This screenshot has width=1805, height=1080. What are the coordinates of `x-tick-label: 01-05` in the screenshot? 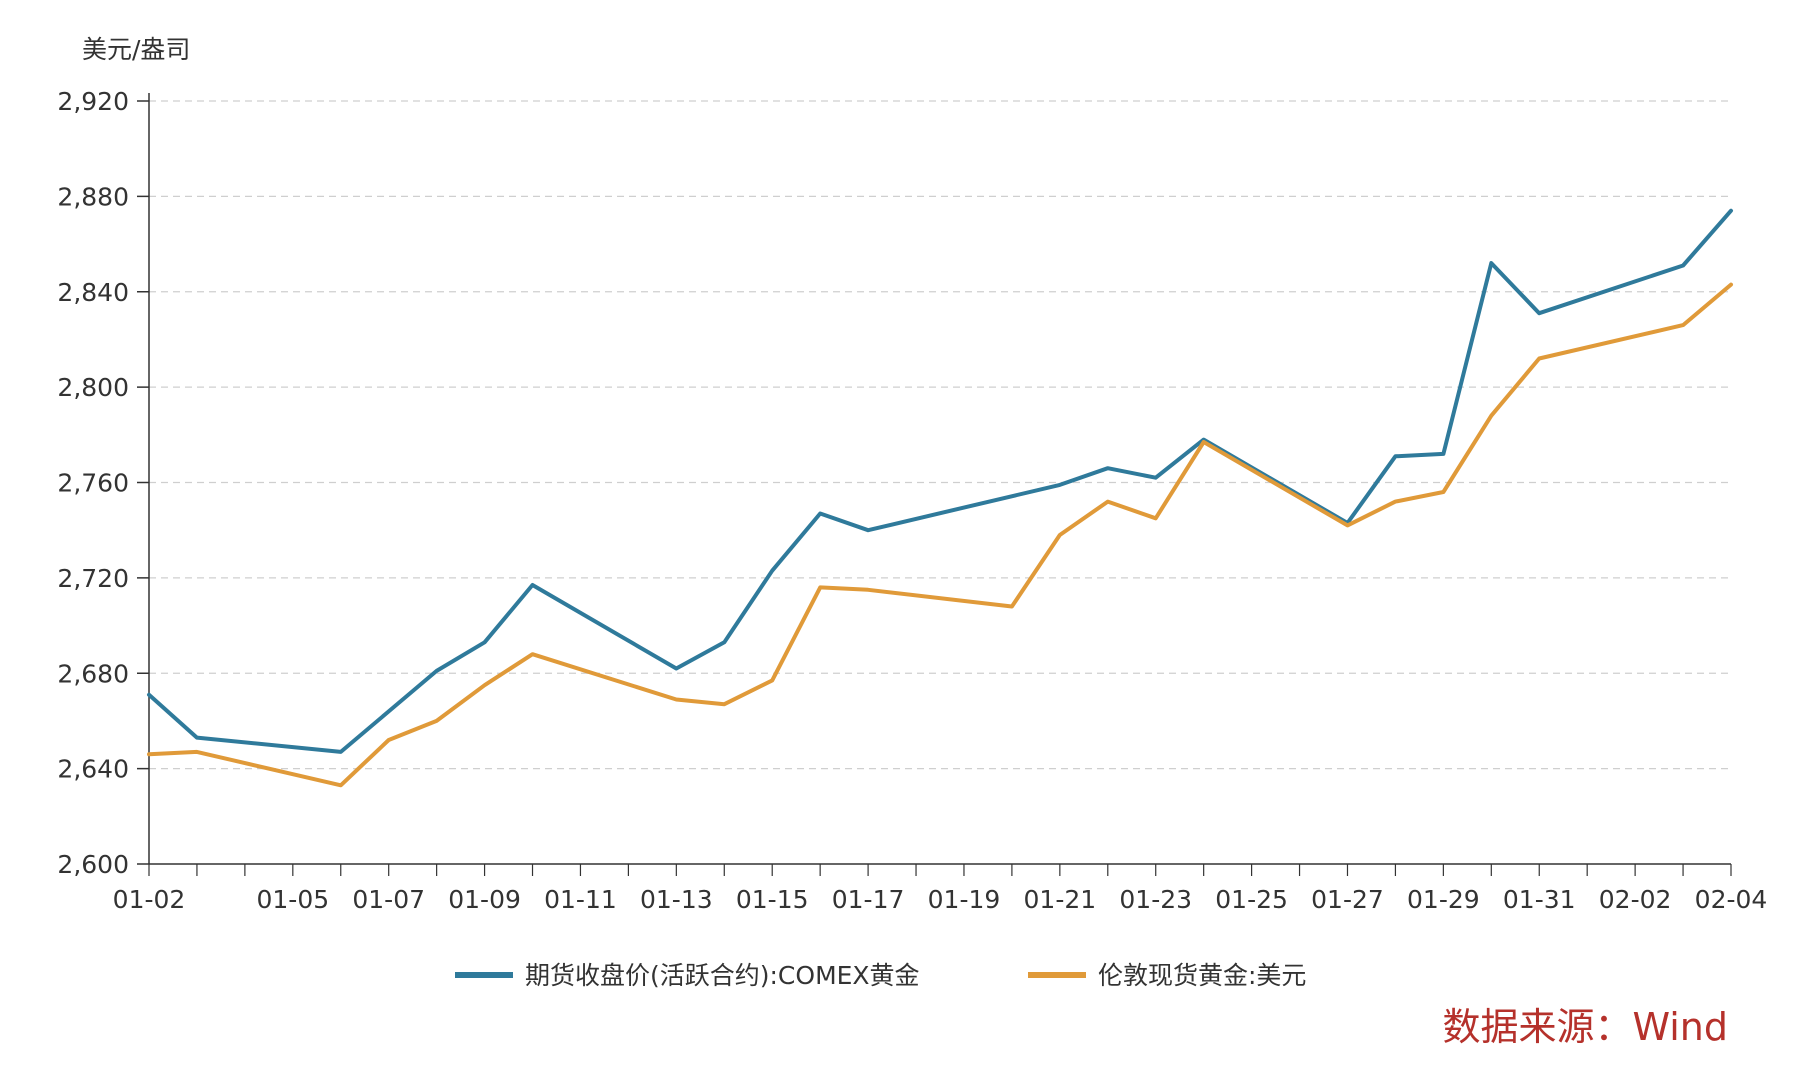 It's located at (292, 899).